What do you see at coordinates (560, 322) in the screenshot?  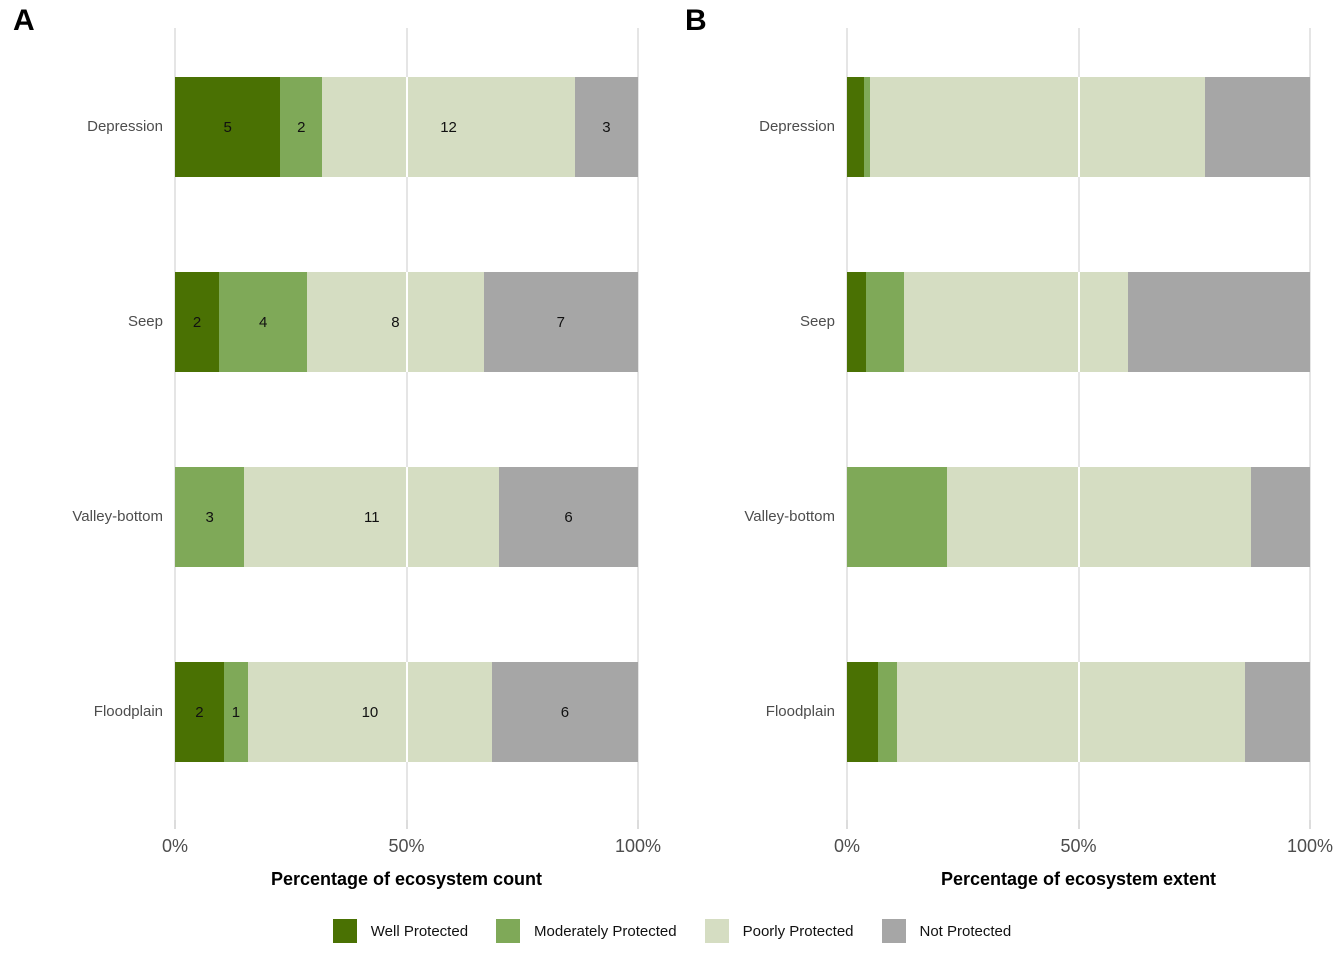 I see `segment-not-protected: 7` at bounding box center [560, 322].